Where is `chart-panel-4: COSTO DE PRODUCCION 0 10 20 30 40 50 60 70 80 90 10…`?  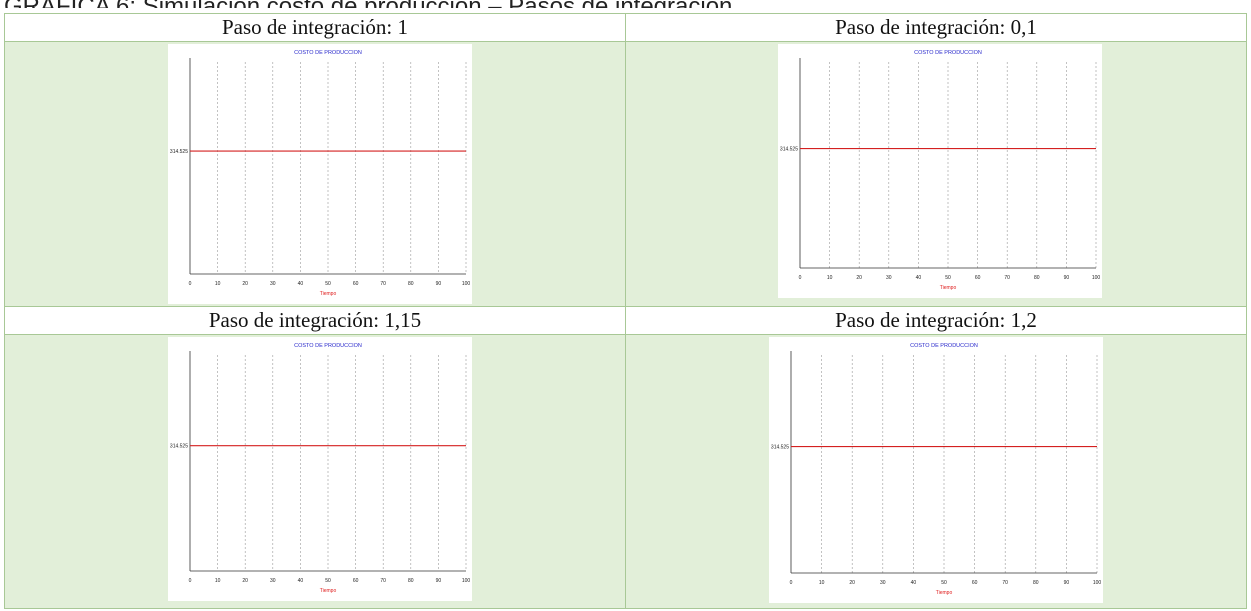
chart-panel-4: COSTO DE PRODUCCION 0 10 20 30 40 50 60 70 80 90 10… is located at coordinates (936, 470).